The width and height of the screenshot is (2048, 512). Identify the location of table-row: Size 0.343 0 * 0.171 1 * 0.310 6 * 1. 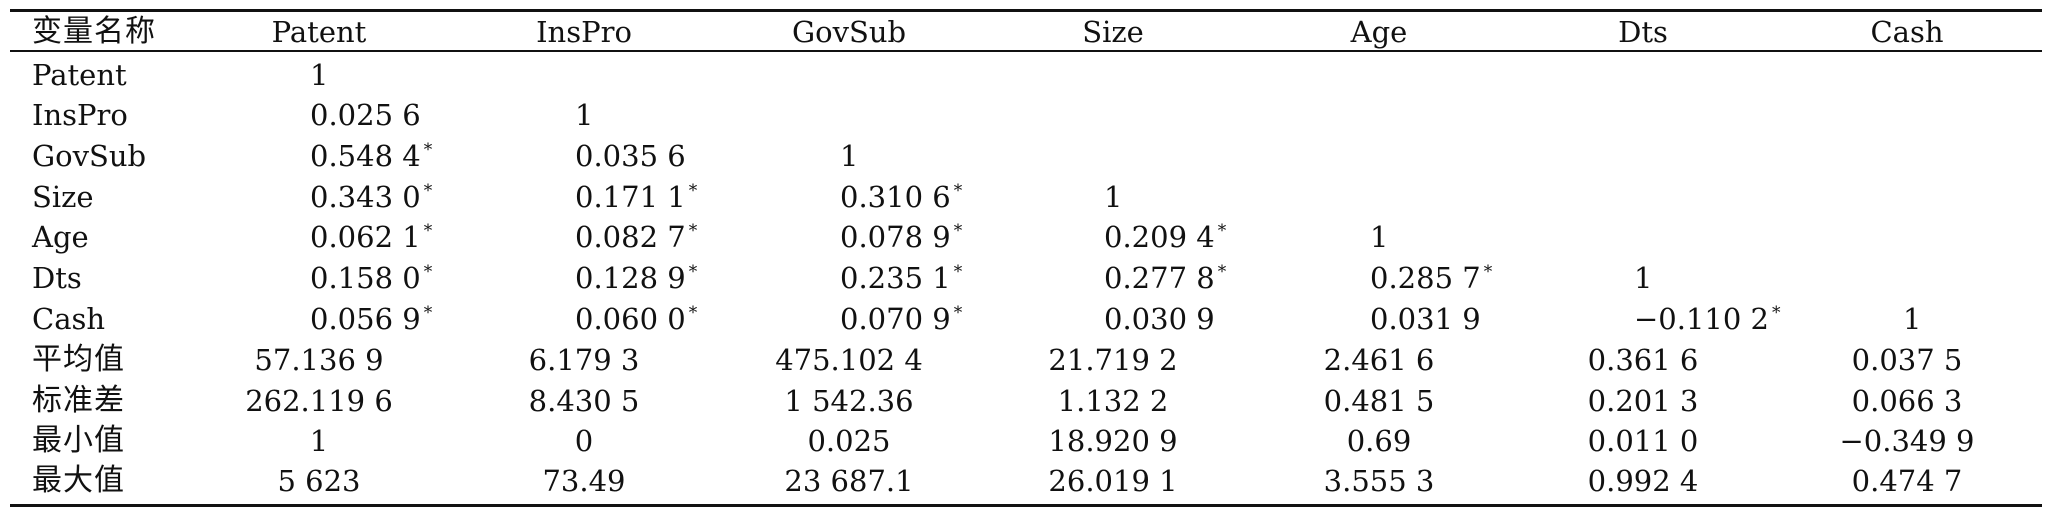
(1024, 197).